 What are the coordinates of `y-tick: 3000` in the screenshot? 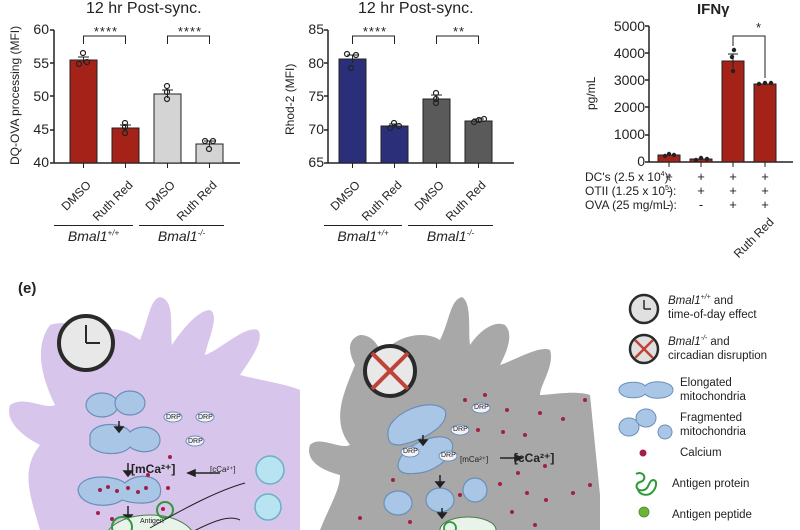 It's located at (629, 80).